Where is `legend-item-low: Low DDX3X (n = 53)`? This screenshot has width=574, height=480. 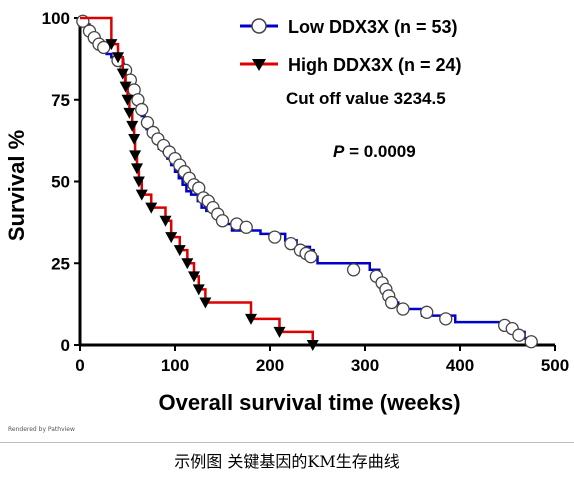 legend-item-low: Low DDX3X (n = 53) is located at coordinates (349, 27).